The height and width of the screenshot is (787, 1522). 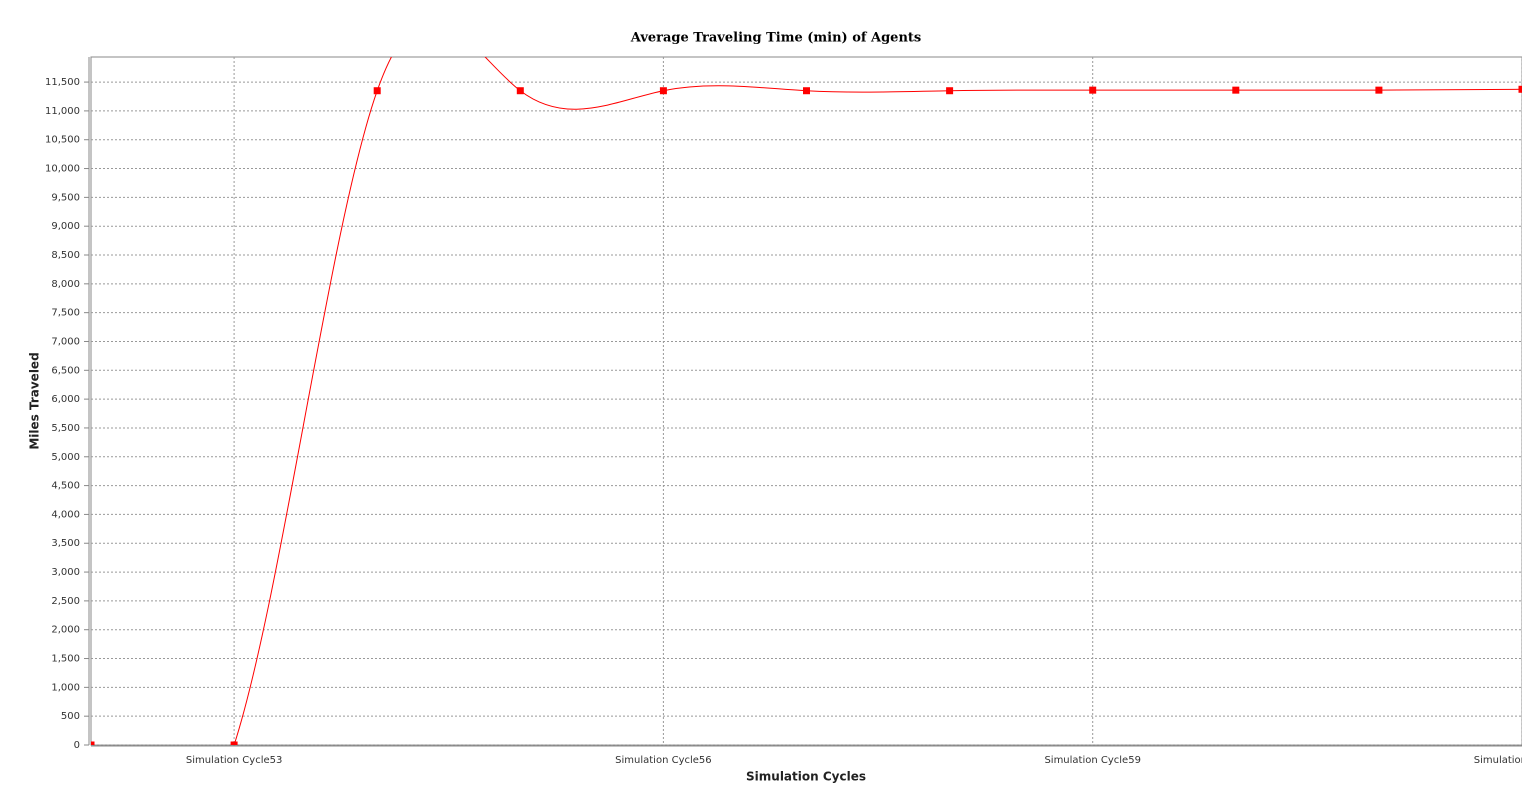 I want to click on y-tick-label: 1,000, so click(x=65, y=687).